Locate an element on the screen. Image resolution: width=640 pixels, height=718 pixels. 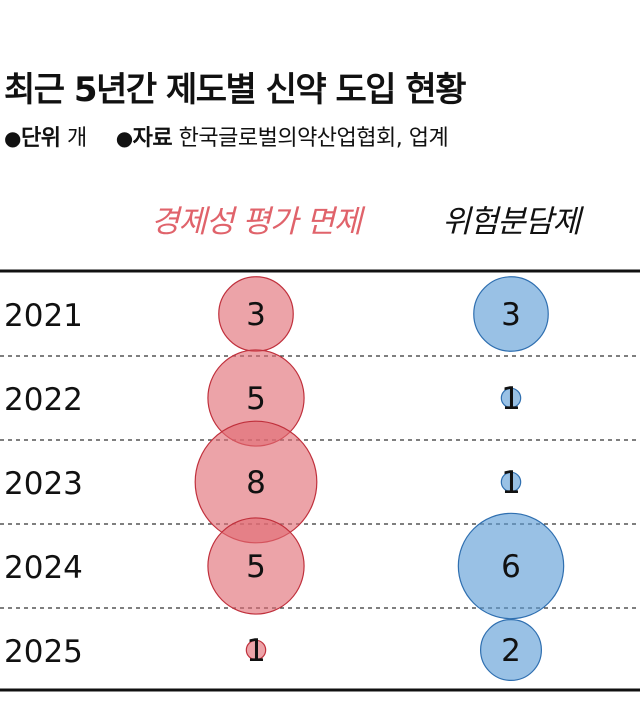
category-label: 2024 is located at coordinates (43, 568).